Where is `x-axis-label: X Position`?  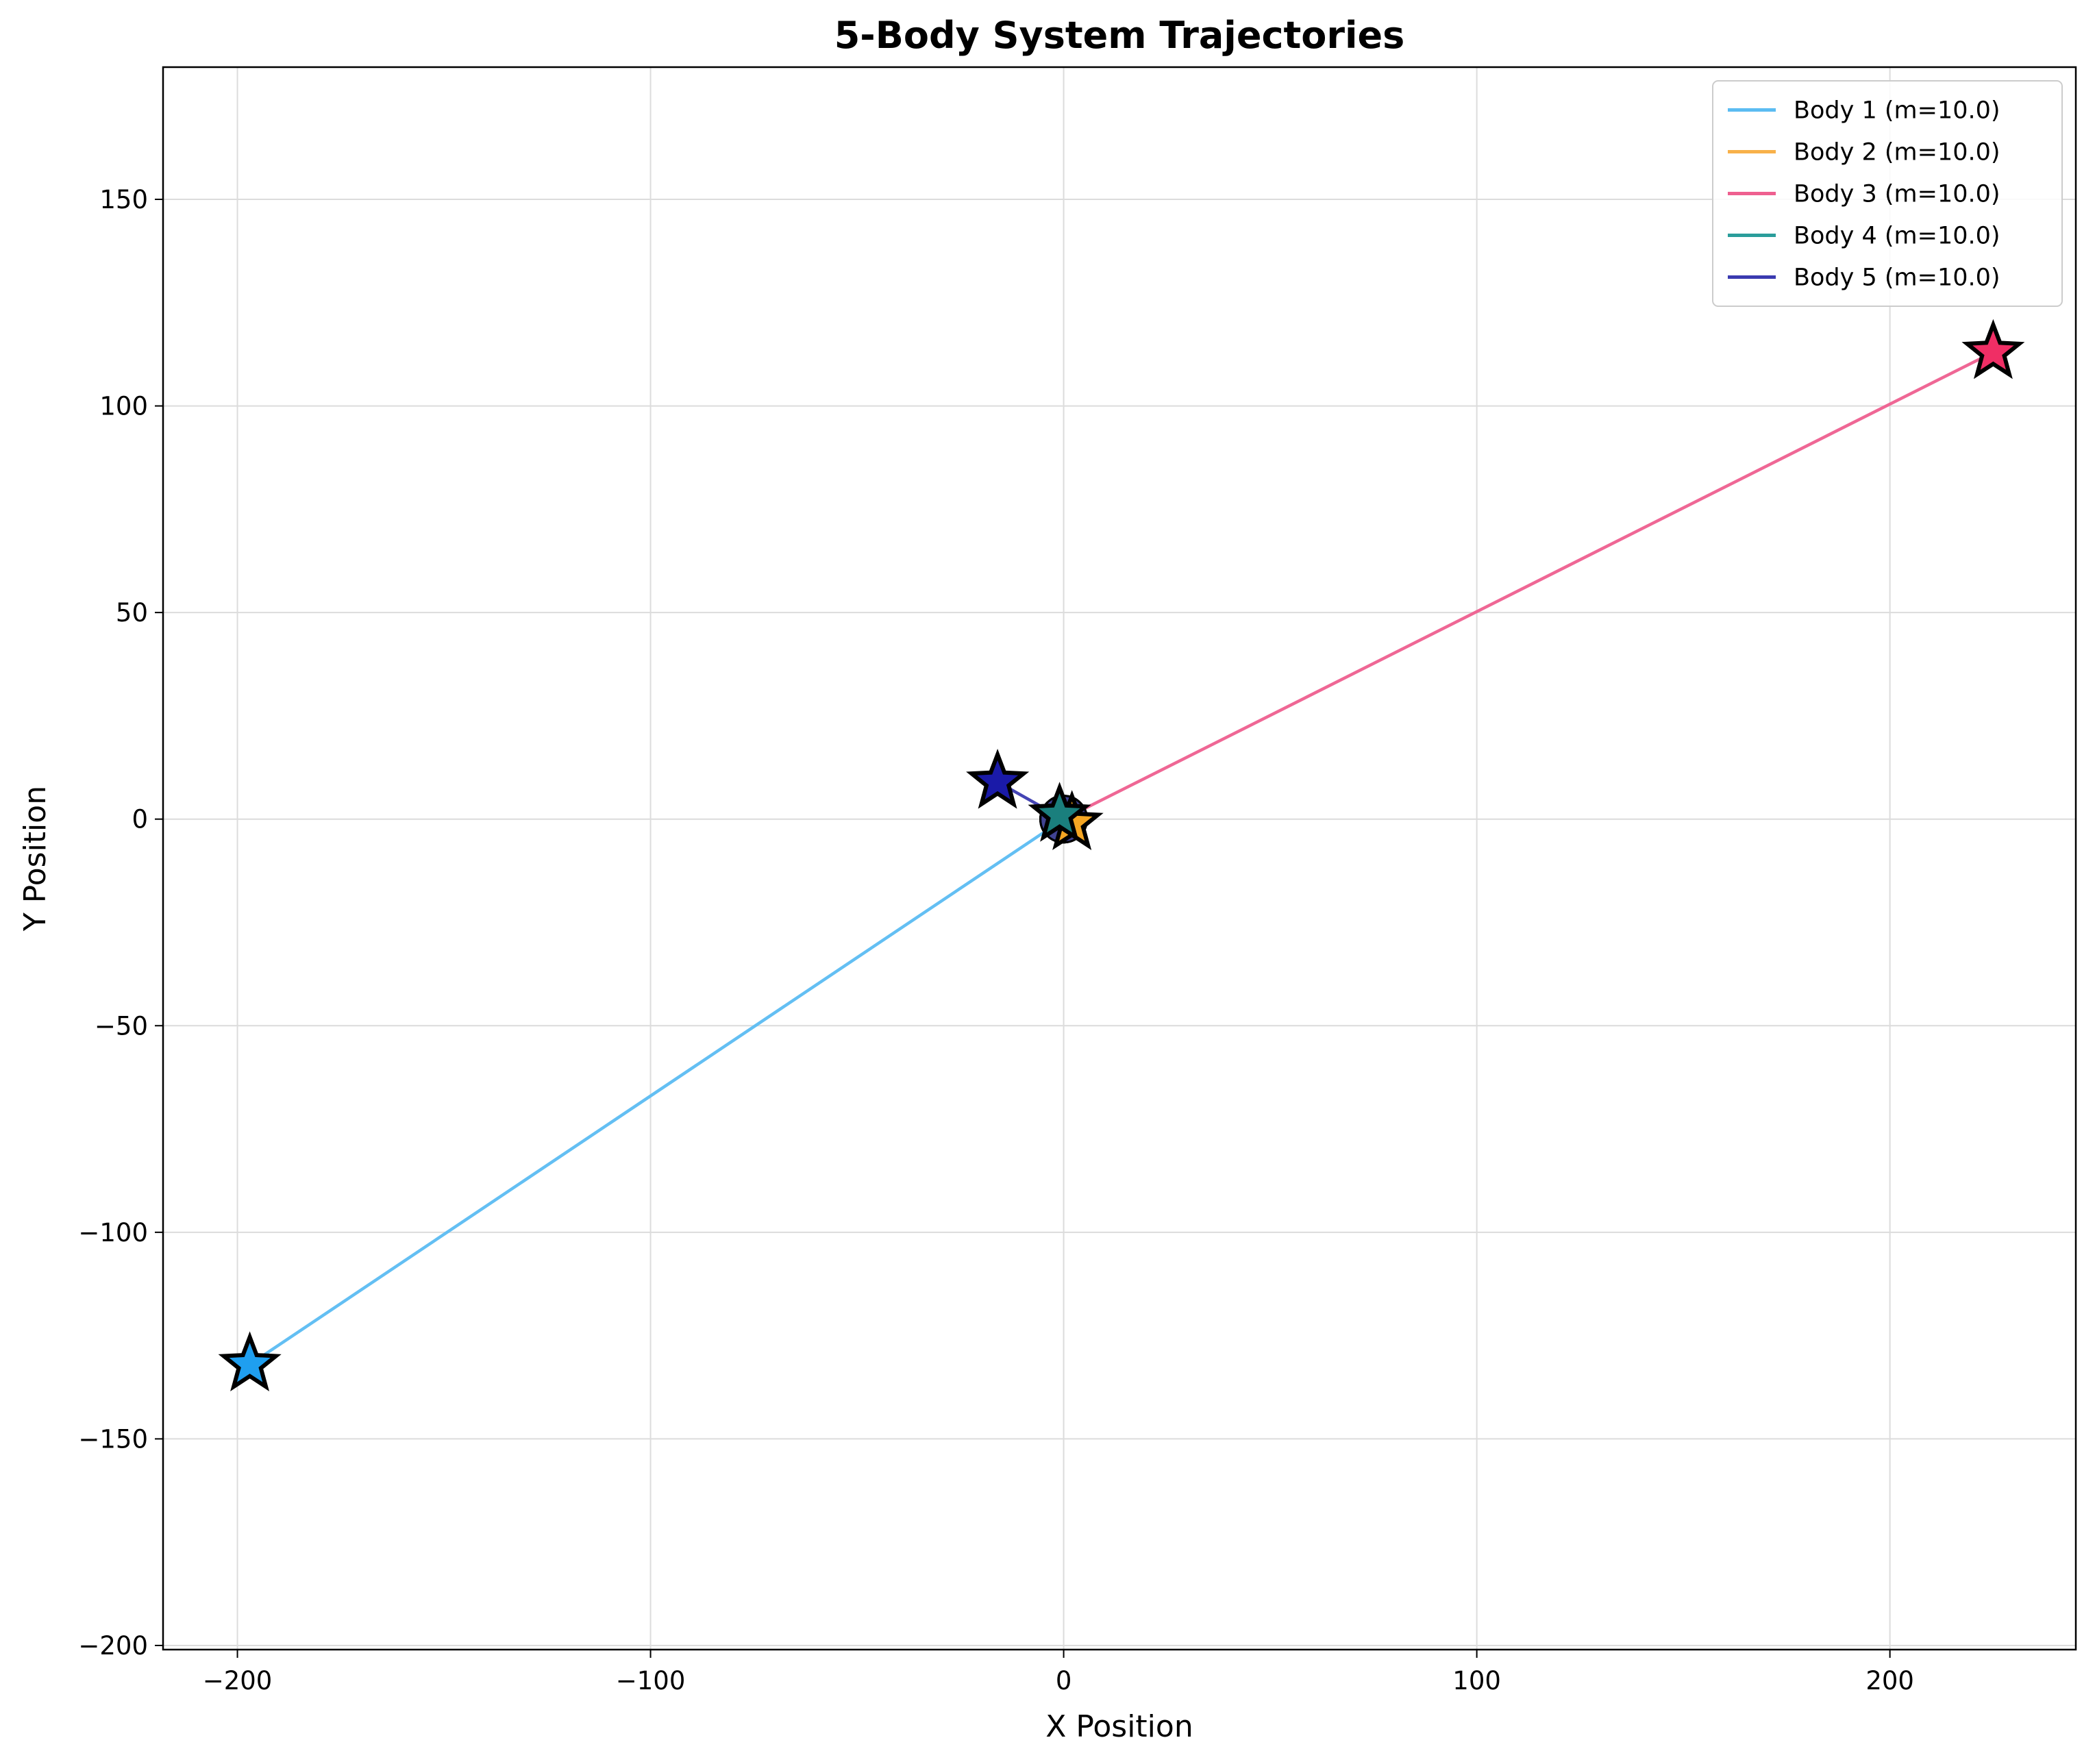 x-axis-label: X Position is located at coordinates (1119, 1727).